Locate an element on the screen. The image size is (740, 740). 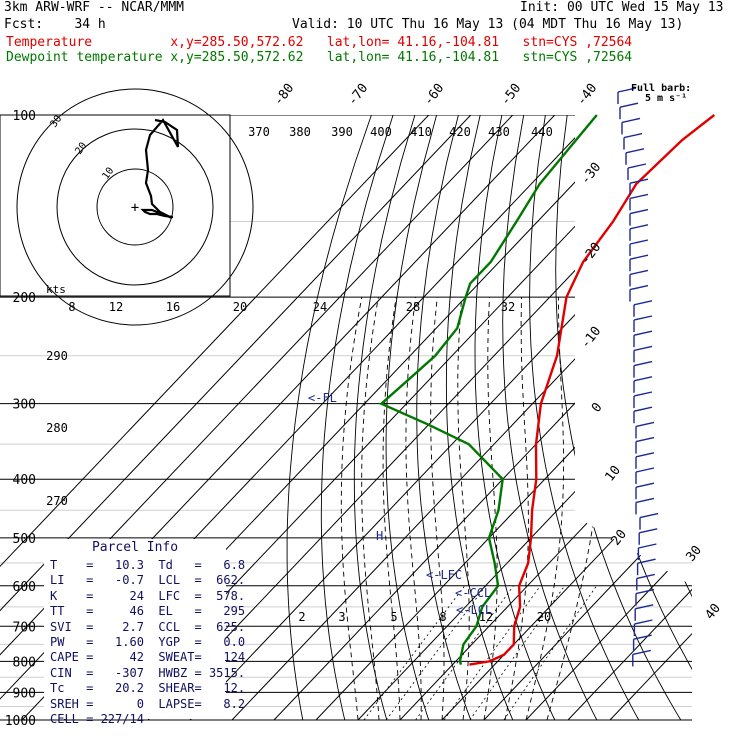
barb-legend-unit: 5 m s⁻¹ is located at coordinates (666, 98).